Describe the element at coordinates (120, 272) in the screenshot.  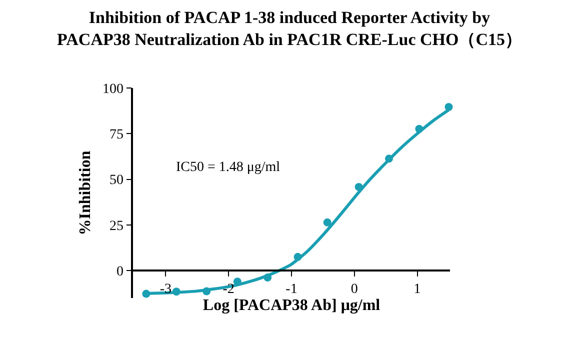
I see `y-tick-label: 0` at that location.